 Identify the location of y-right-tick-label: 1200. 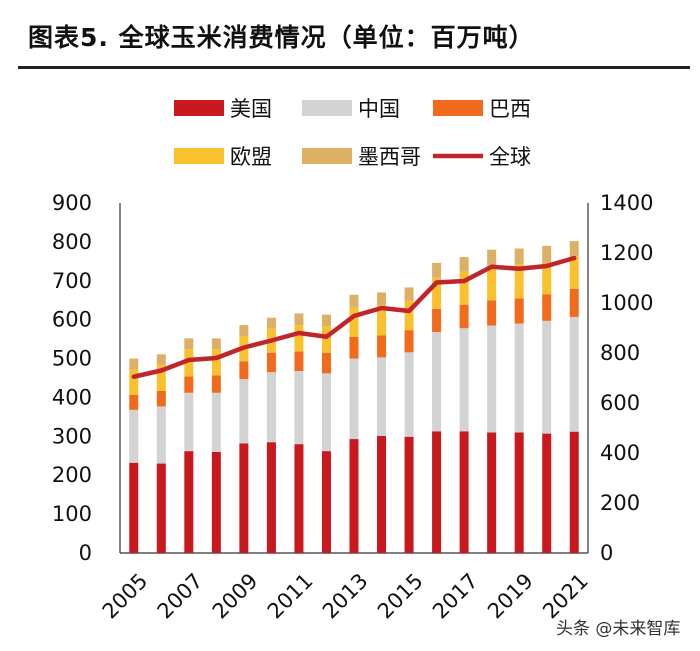
(626, 253).